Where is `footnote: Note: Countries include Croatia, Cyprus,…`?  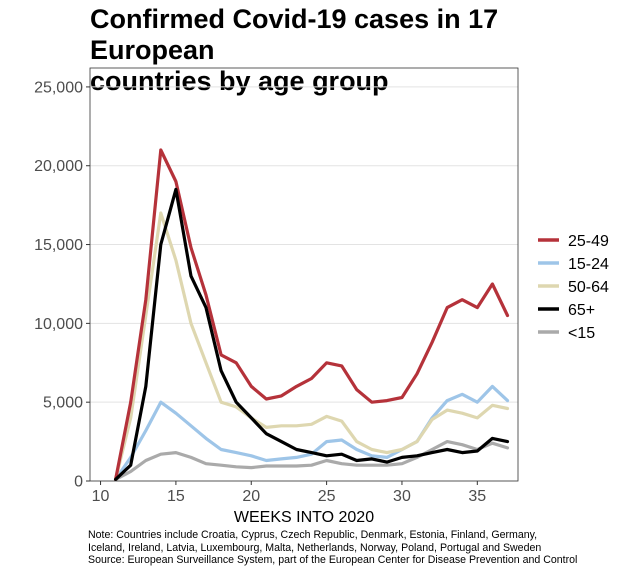 footnote: Note: Countries include Croatia, Cyprus,… is located at coordinates (360, 548).